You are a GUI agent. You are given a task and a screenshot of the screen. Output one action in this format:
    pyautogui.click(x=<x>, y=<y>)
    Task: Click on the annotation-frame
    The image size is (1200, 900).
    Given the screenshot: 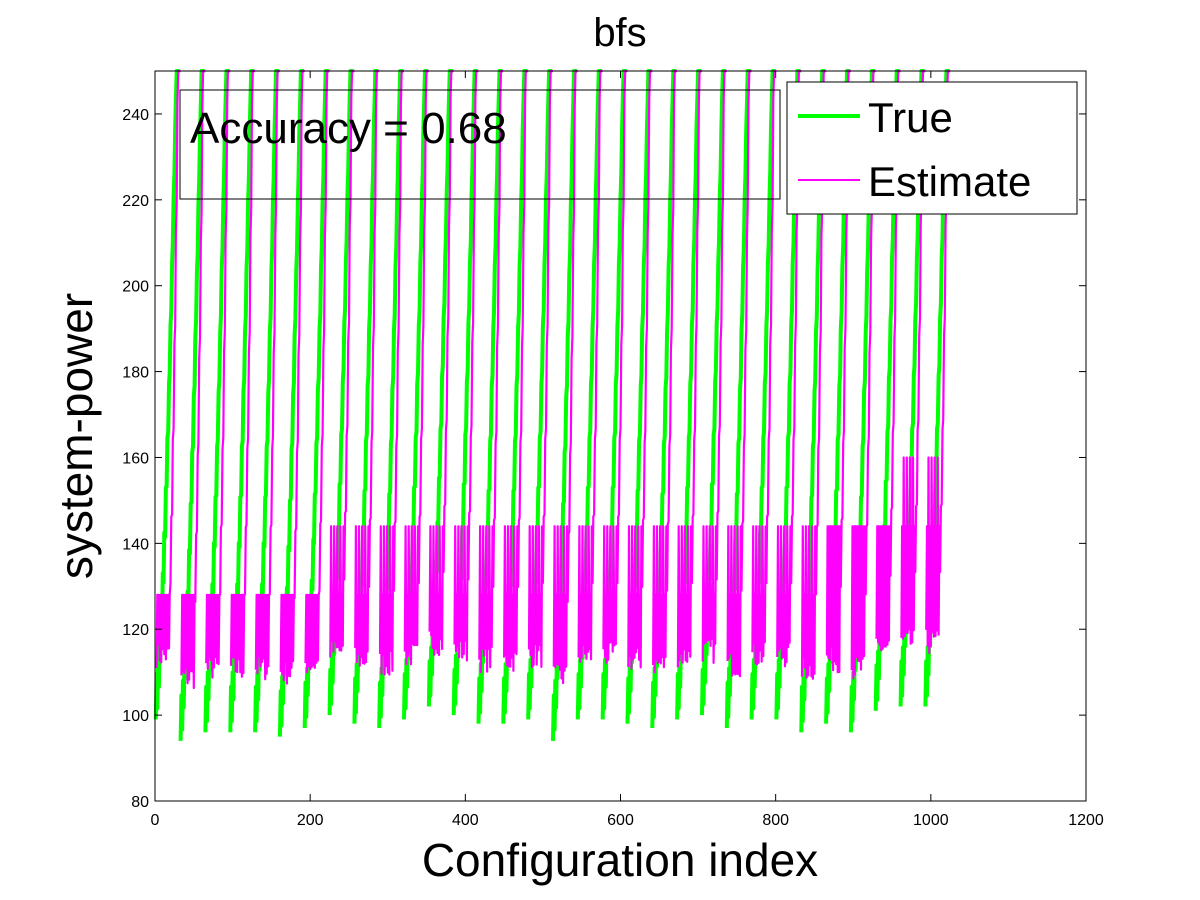 What is the action you would take?
    pyautogui.click(x=480, y=144)
    